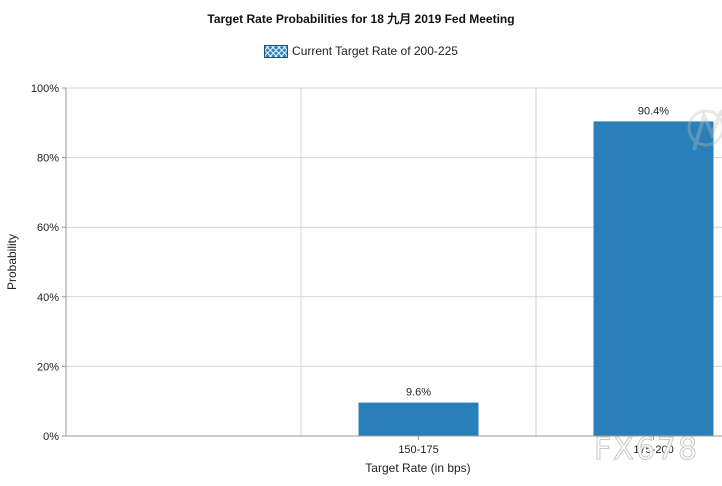 This screenshot has width=722, height=486. What do you see at coordinates (276, 51) in the screenshot?
I see `legend-swatch-icon` at bounding box center [276, 51].